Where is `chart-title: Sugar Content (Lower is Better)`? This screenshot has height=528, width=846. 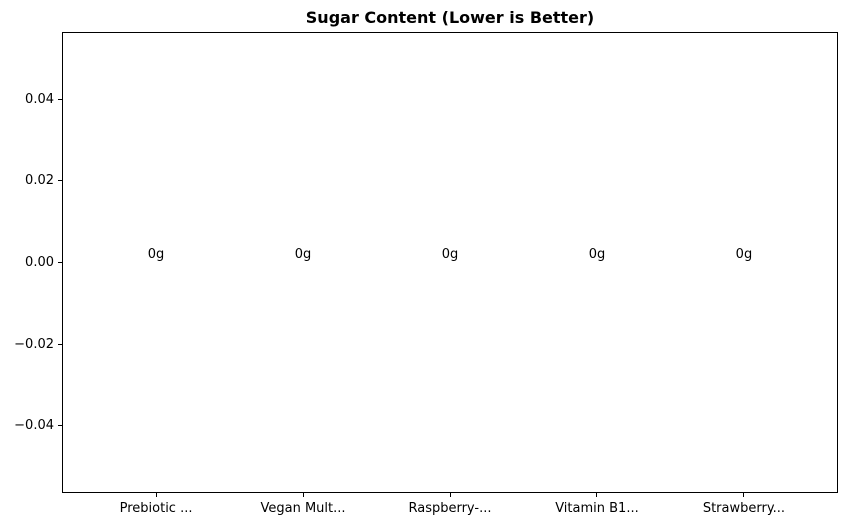 chart-title: Sugar Content (Lower is Better) is located at coordinates (450, 17).